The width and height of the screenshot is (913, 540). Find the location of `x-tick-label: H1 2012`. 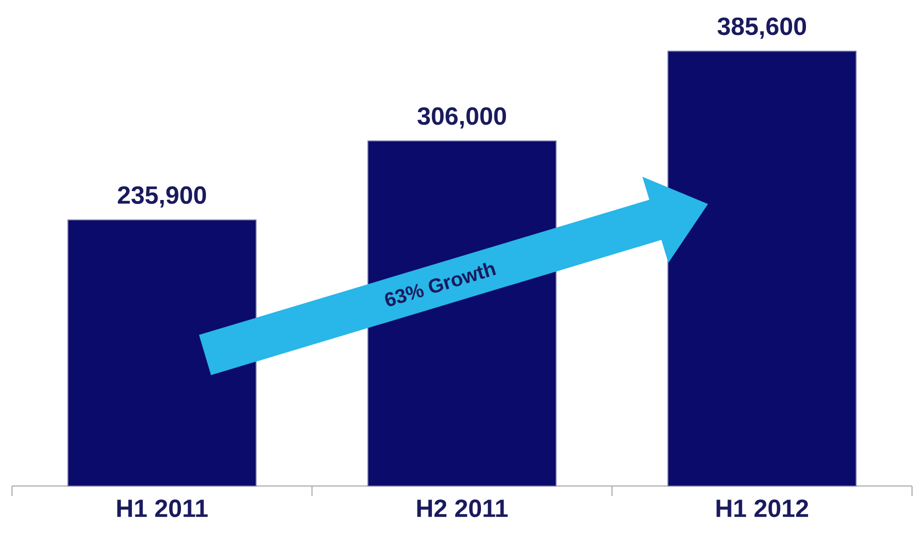

x-tick-label: H1 2012 is located at coordinates (762, 509).